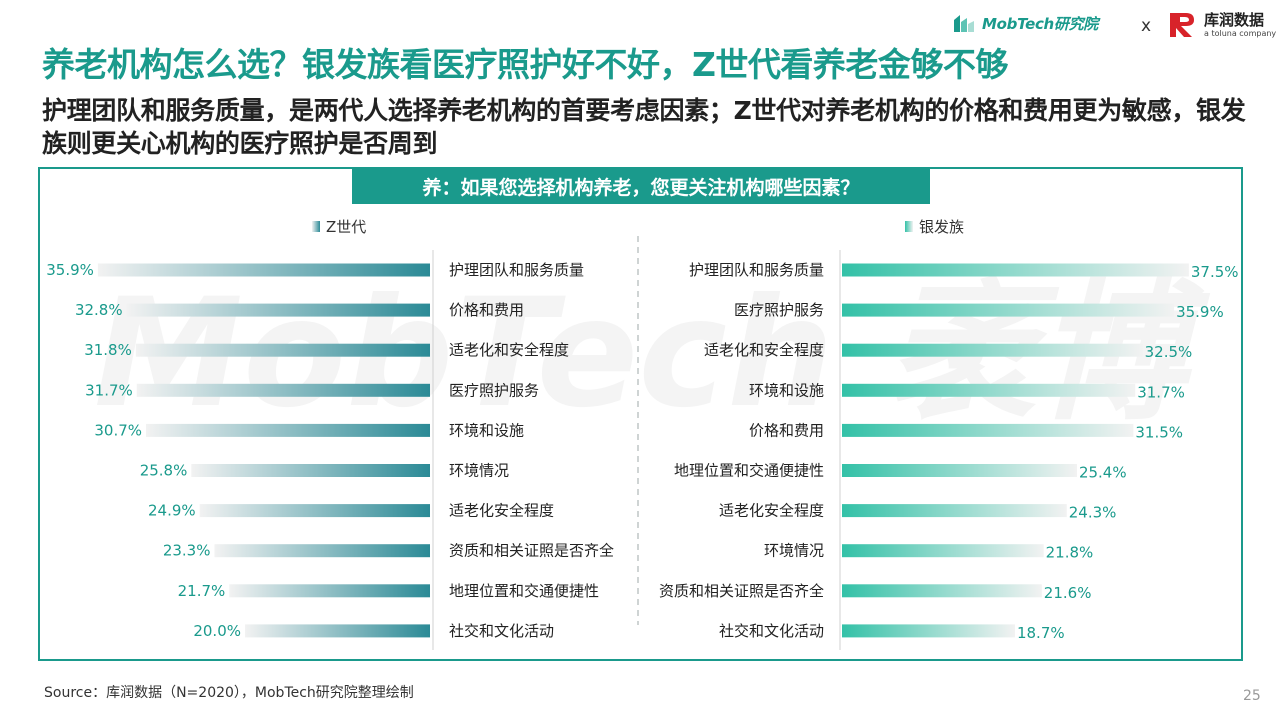  What do you see at coordinates (202, 591) in the screenshot?
I see `value-label-zgen: 21.7%` at bounding box center [202, 591].